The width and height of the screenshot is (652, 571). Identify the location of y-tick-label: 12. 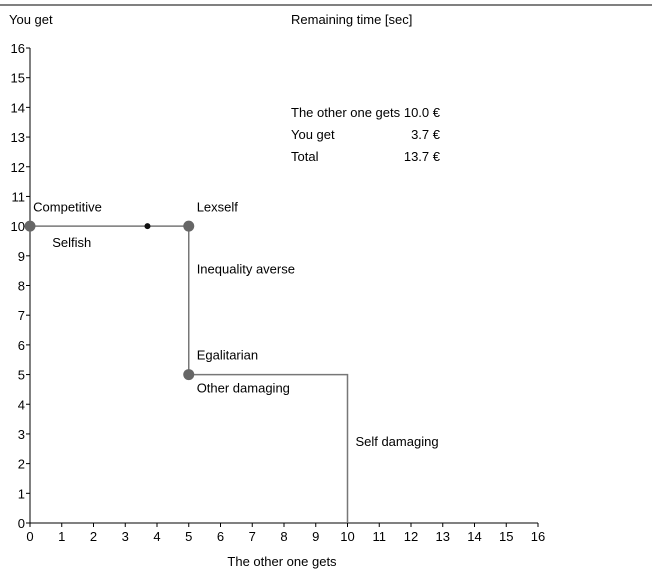
(18, 167).